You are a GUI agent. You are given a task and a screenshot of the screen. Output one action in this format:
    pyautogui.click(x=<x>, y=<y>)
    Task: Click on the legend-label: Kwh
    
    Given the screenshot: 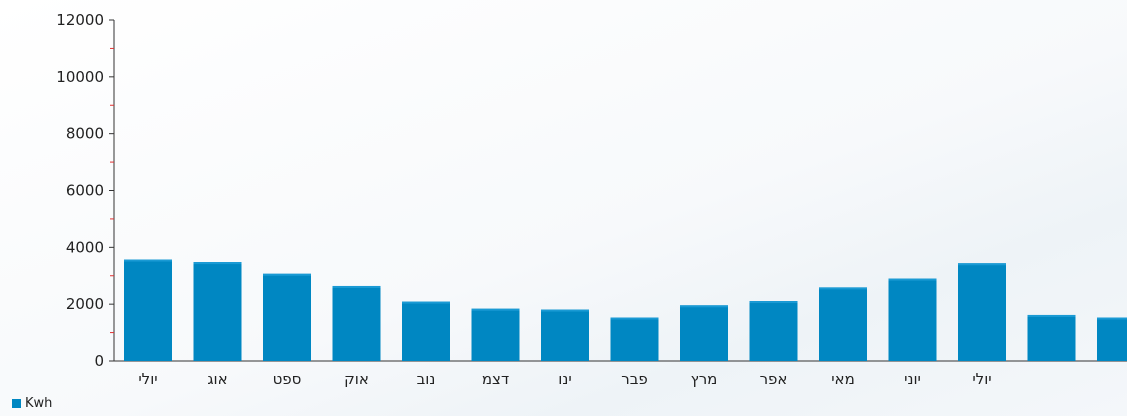 What is the action you would take?
    pyautogui.click(x=38, y=403)
    